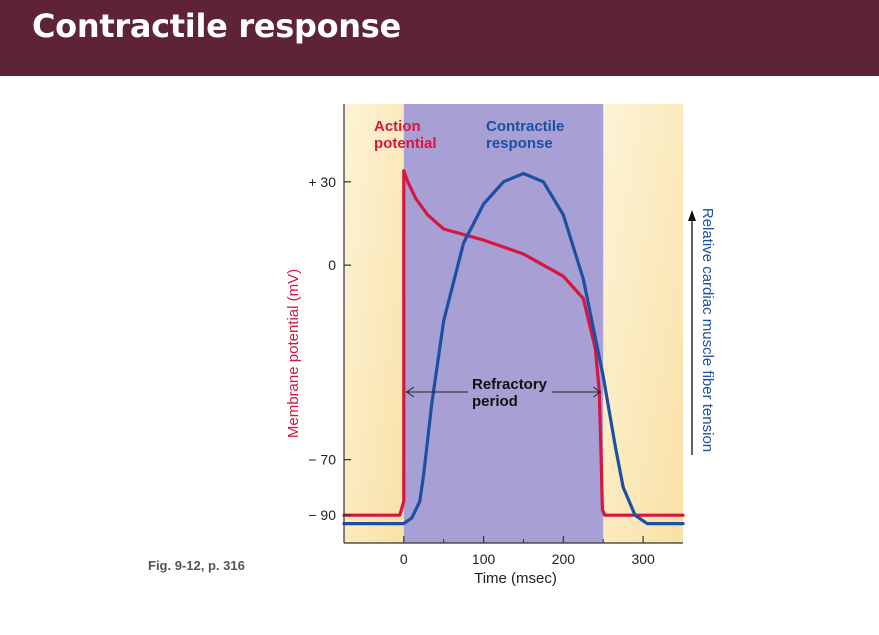  Describe the element at coordinates (196, 565) in the screenshot. I see `figure-caption: Fig. 9-12, p. 316` at that location.